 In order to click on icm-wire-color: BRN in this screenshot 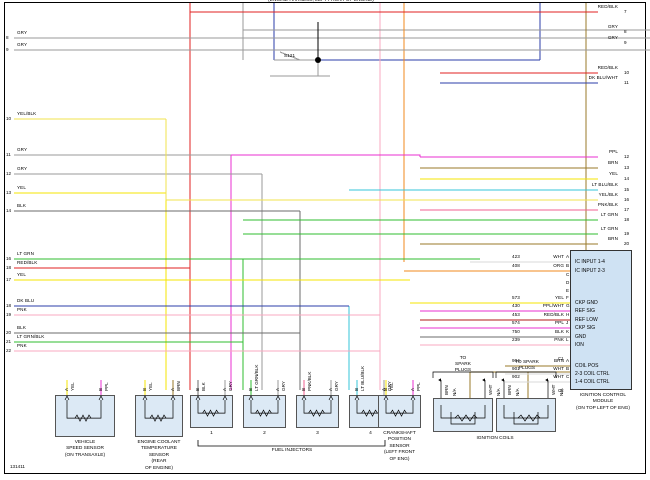, I will do `click(559, 360)`.